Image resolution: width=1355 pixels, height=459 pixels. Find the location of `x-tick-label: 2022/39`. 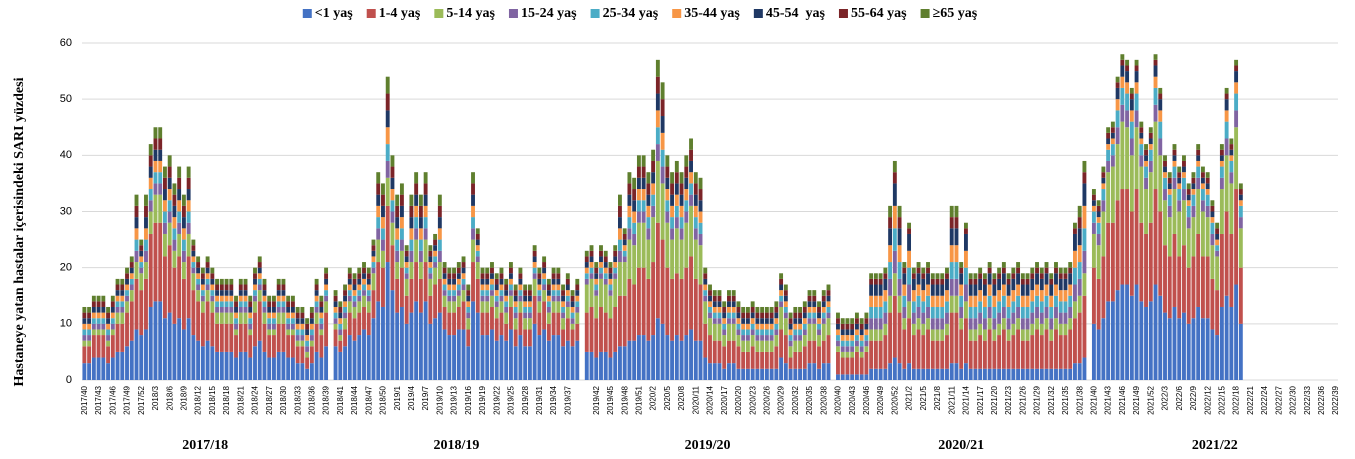

x-tick-label: 2022/39 is located at coordinates (1335, 399).